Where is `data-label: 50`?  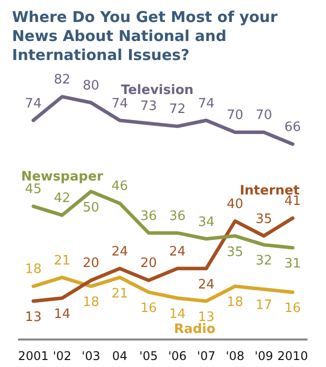 data-label: 50 is located at coordinates (91, 208).